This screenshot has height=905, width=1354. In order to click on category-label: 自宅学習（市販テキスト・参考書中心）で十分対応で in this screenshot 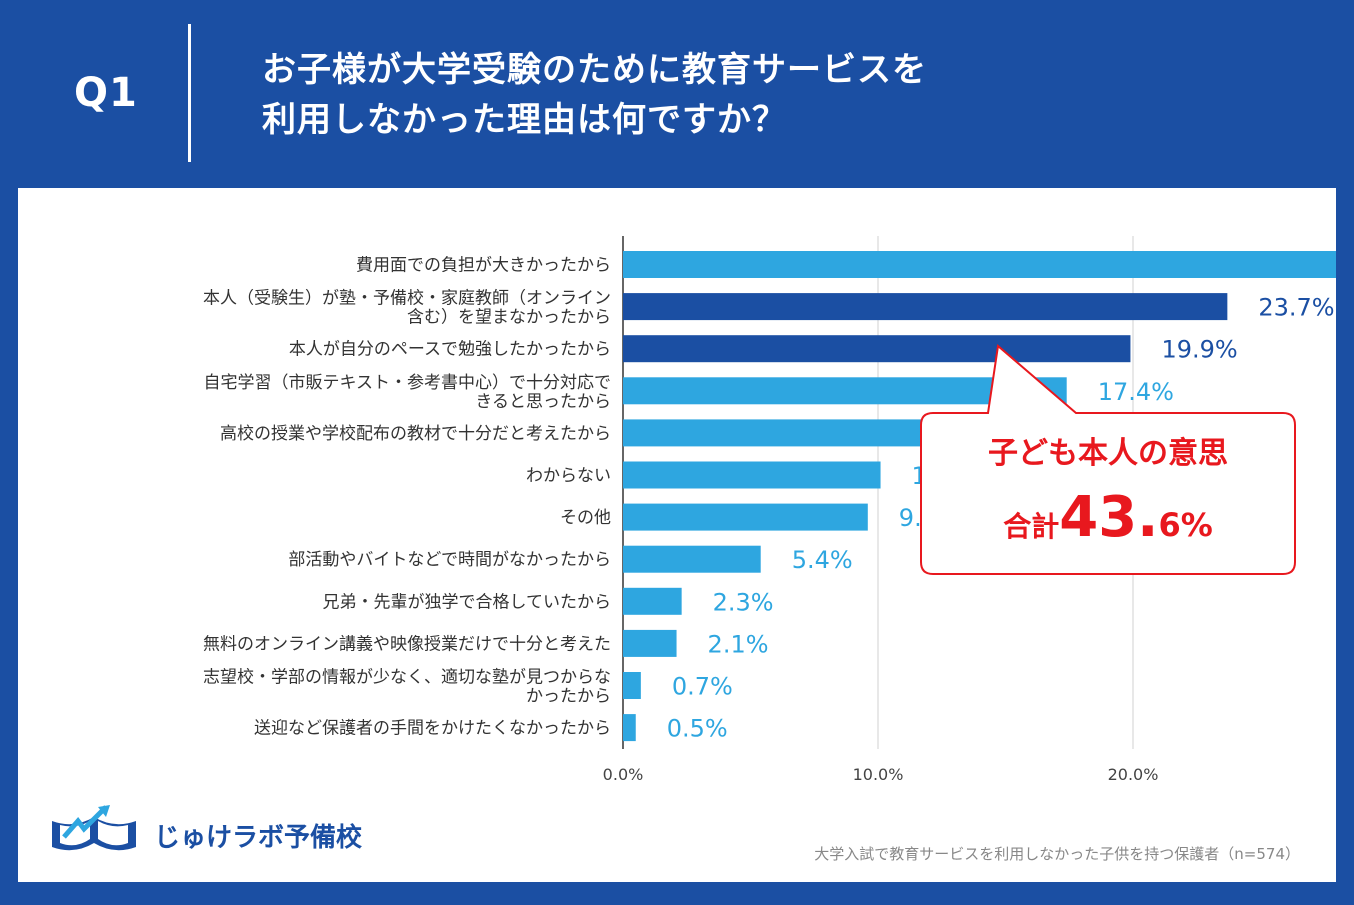, I will do `click(408, 383)`.